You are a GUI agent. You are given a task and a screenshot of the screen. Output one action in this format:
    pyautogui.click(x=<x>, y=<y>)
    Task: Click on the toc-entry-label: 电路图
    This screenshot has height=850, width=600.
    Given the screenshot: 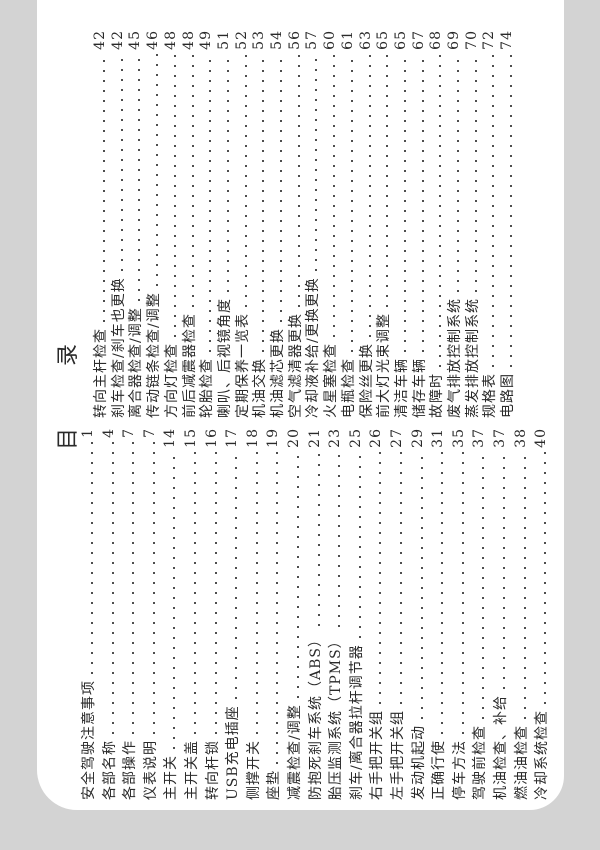 What is the action you would take?
    pyautogui.click(x=508, y=395)
    